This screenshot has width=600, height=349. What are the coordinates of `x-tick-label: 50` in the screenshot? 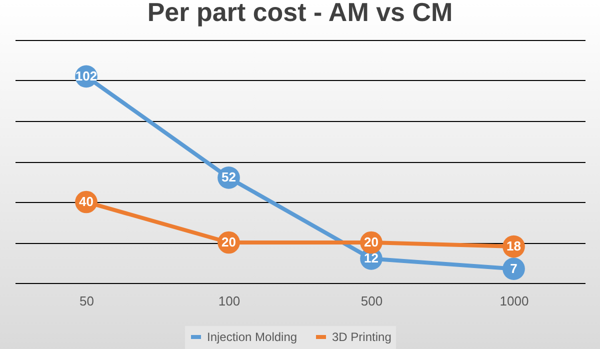 It's located at (87, 301).